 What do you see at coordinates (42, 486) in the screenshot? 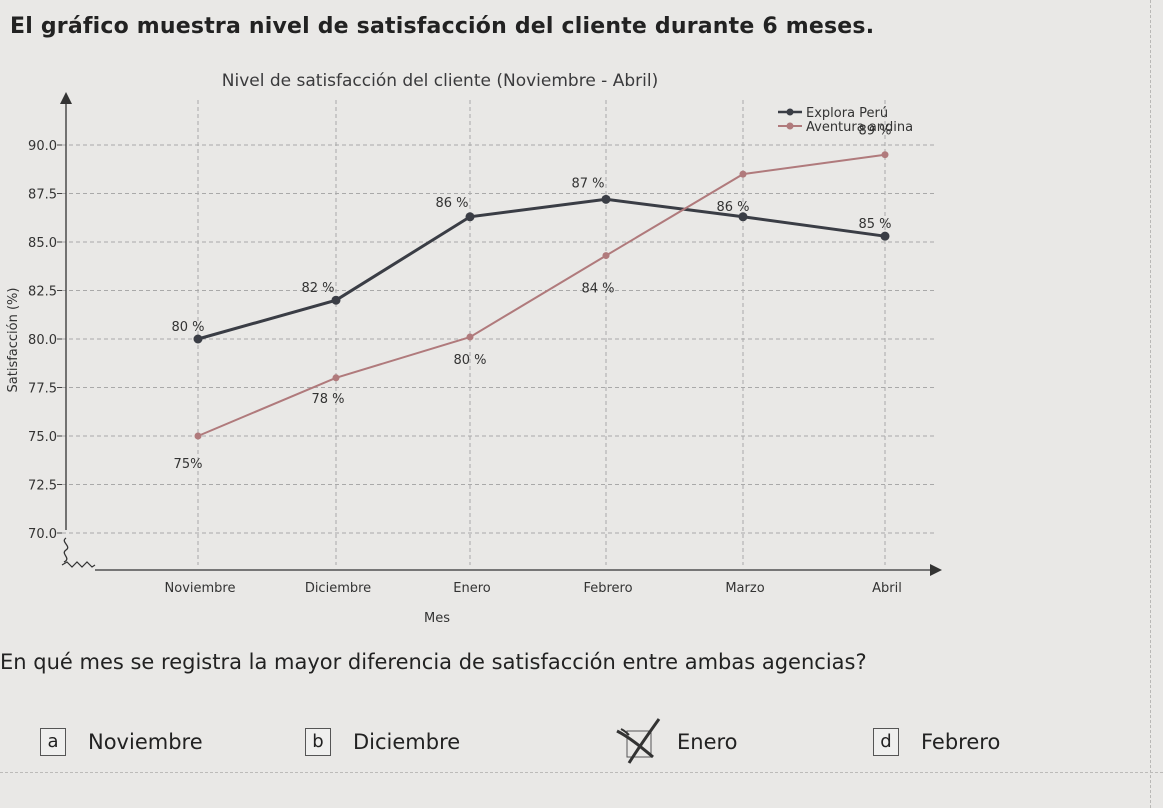
I see `y-tick-label: 72.5` at bounding box center [42, 486].